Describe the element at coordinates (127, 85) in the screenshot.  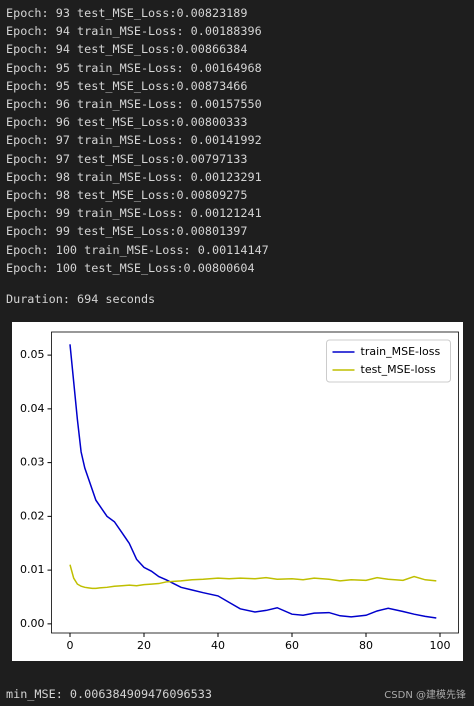
I see `console-line: Epoch: 95 test_MSE_Loss:0.00873466` at that location.